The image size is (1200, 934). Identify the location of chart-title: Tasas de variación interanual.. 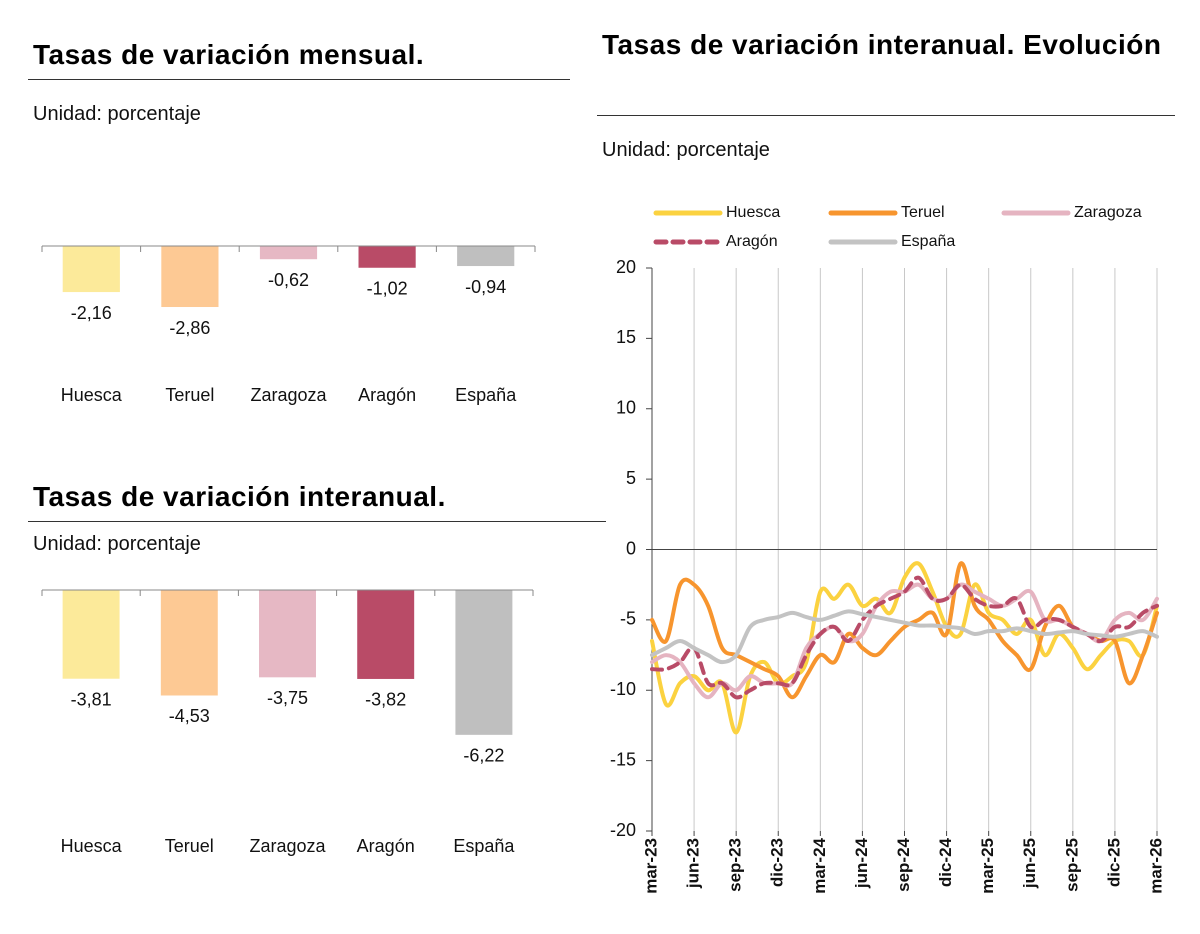
(239, 496).